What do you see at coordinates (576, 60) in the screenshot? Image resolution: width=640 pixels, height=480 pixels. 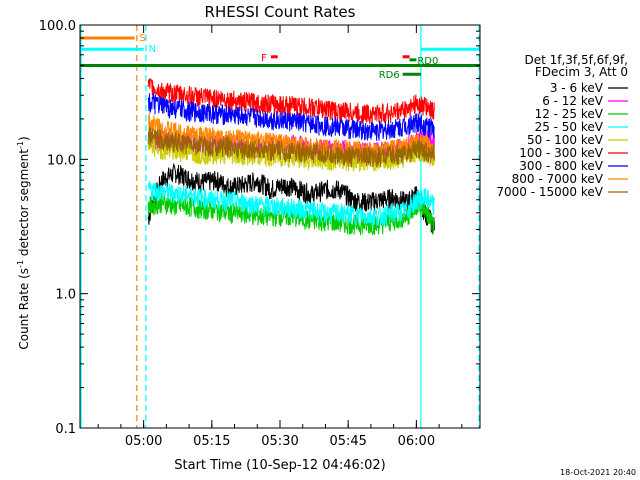 I see `legend-header-1: Det 1f,3f,5f,6f,9f,` at bounding box center [576, 60].